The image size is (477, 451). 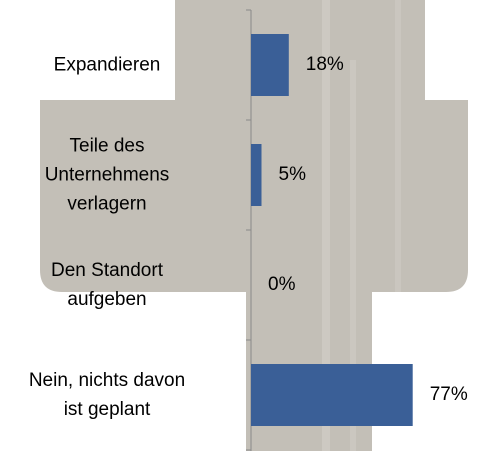 What do you see at coordinates (107, 175) in the screenshot?
I see `category-label: Teile des Unternehmens verlagern` at bounding box center [107, 175].